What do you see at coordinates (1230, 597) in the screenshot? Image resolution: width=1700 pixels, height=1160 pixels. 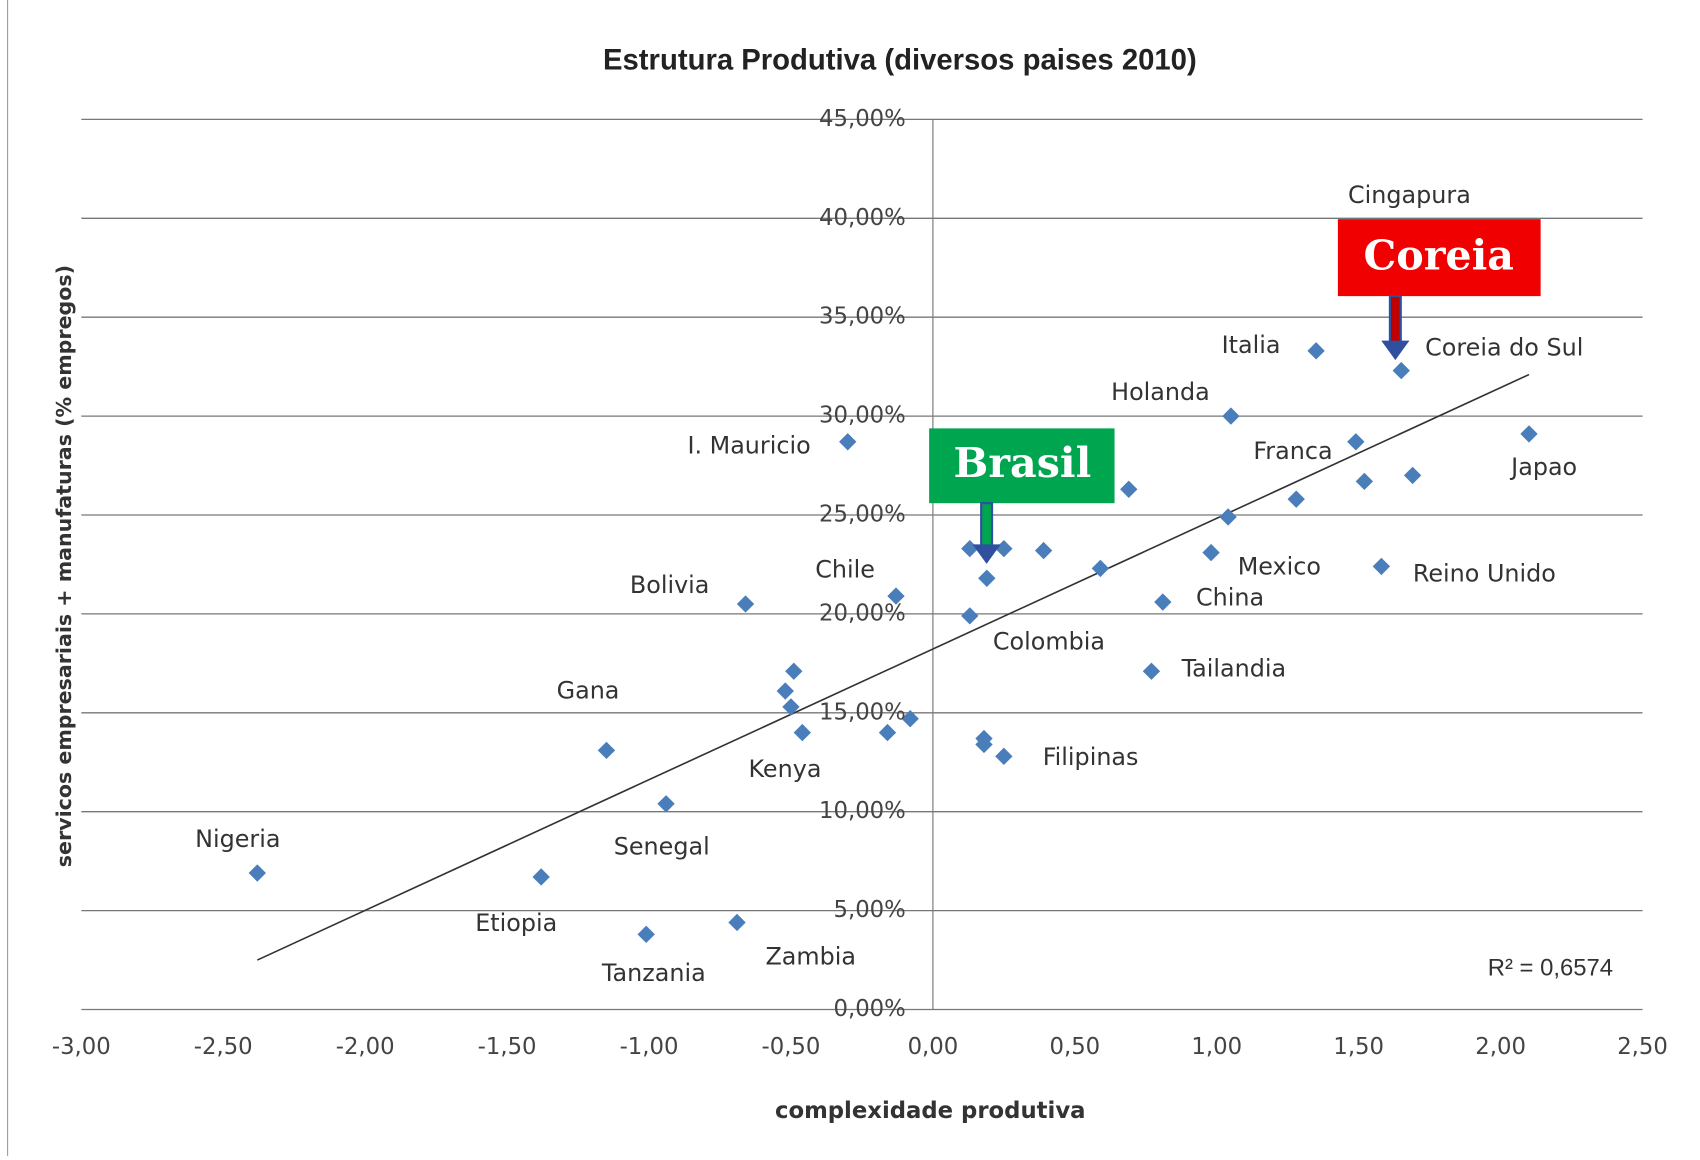 I see `point-label: China` at bounding box center [1230, 597].